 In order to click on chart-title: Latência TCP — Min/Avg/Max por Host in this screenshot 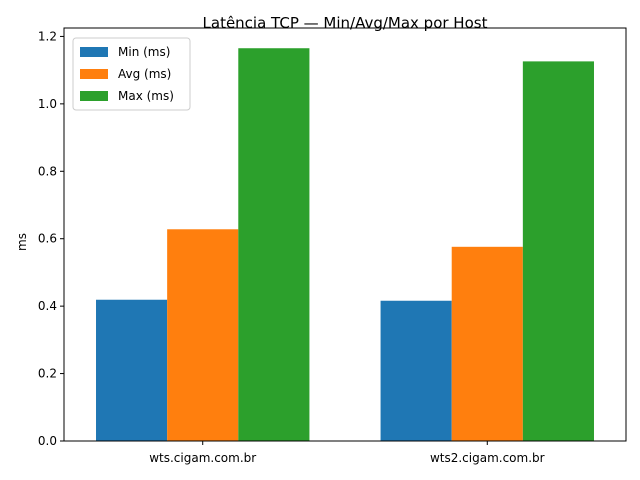, I will do `click(345, 23)`.